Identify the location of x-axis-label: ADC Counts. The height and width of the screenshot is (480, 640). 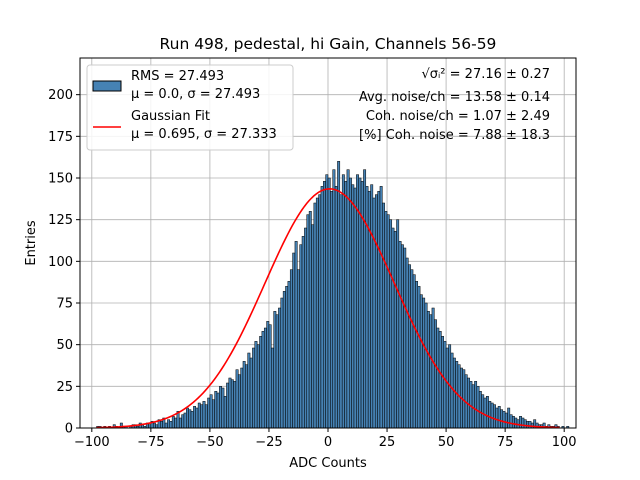
(328, 463).